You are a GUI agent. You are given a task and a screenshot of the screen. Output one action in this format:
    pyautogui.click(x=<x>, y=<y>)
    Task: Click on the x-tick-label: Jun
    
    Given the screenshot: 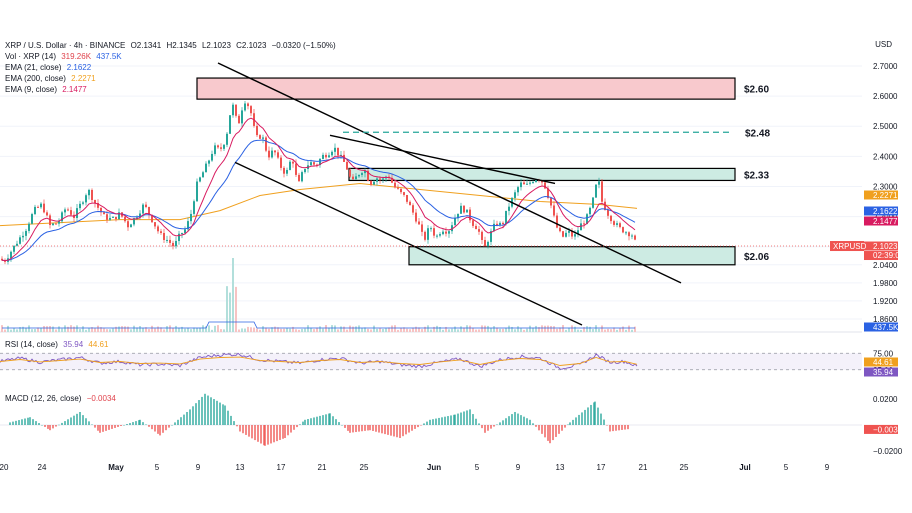 What is the action you would take?
    pyautogui.click(x=434, y=467)
    